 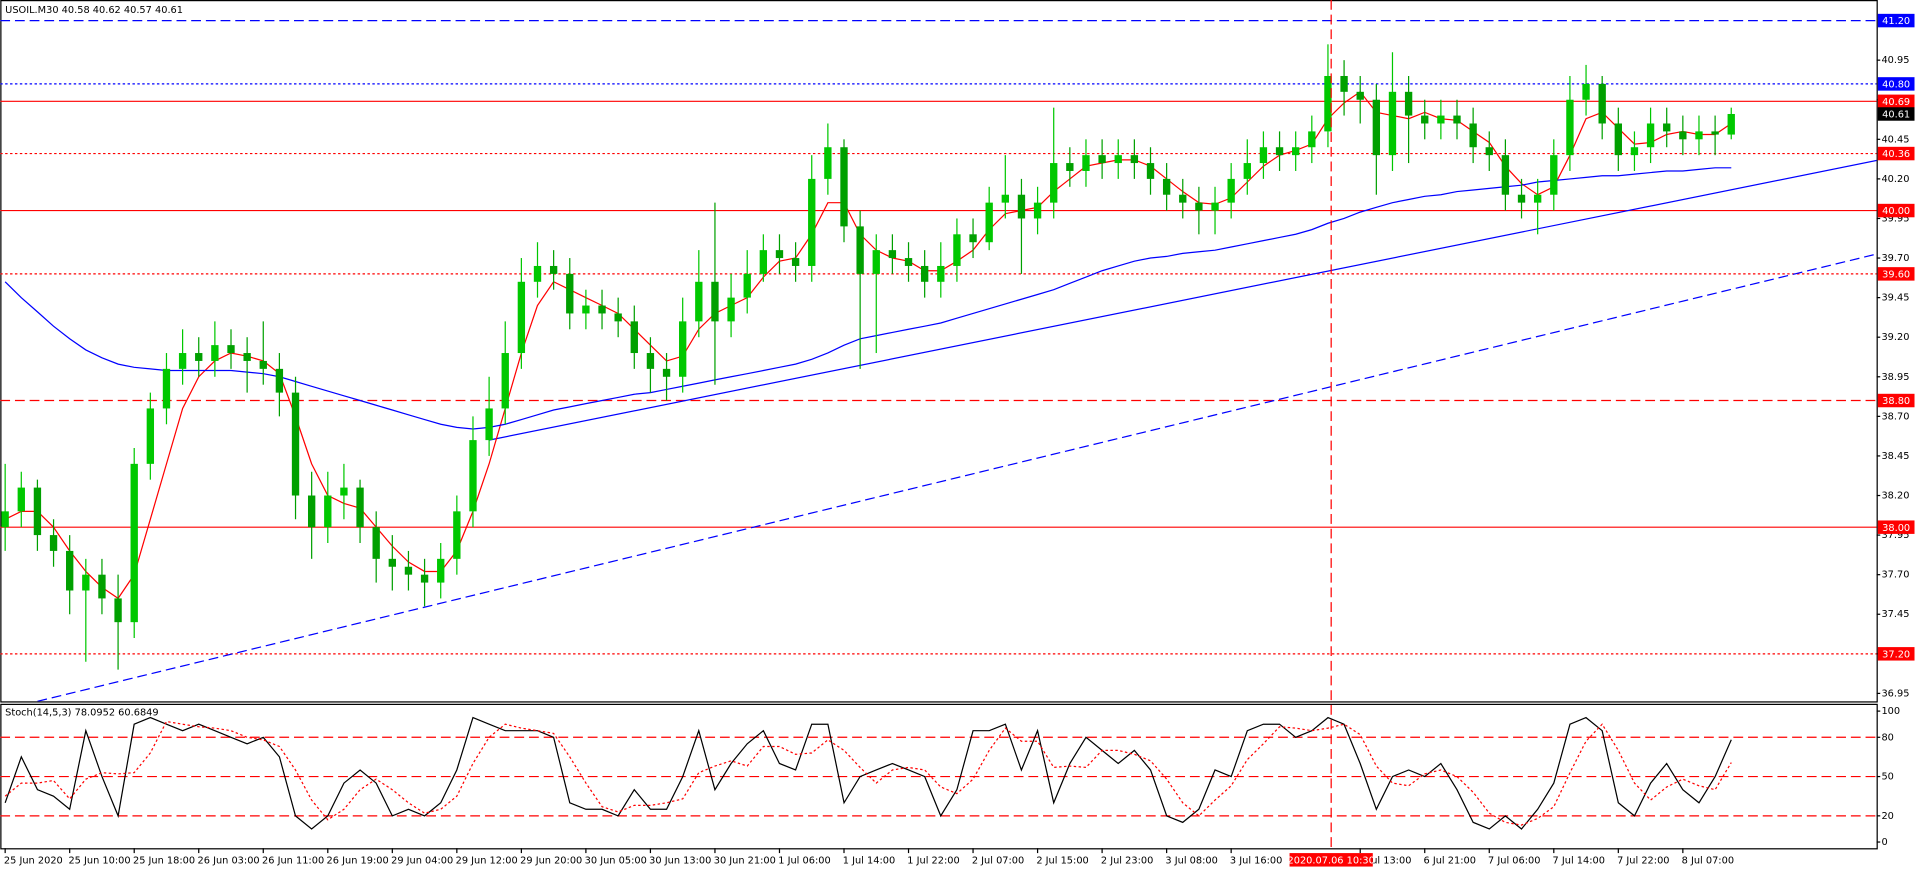 I want to click on chart-title: USOIL.M30 40.58 40.62 40.57 40.61, so click(x=94, y=10).